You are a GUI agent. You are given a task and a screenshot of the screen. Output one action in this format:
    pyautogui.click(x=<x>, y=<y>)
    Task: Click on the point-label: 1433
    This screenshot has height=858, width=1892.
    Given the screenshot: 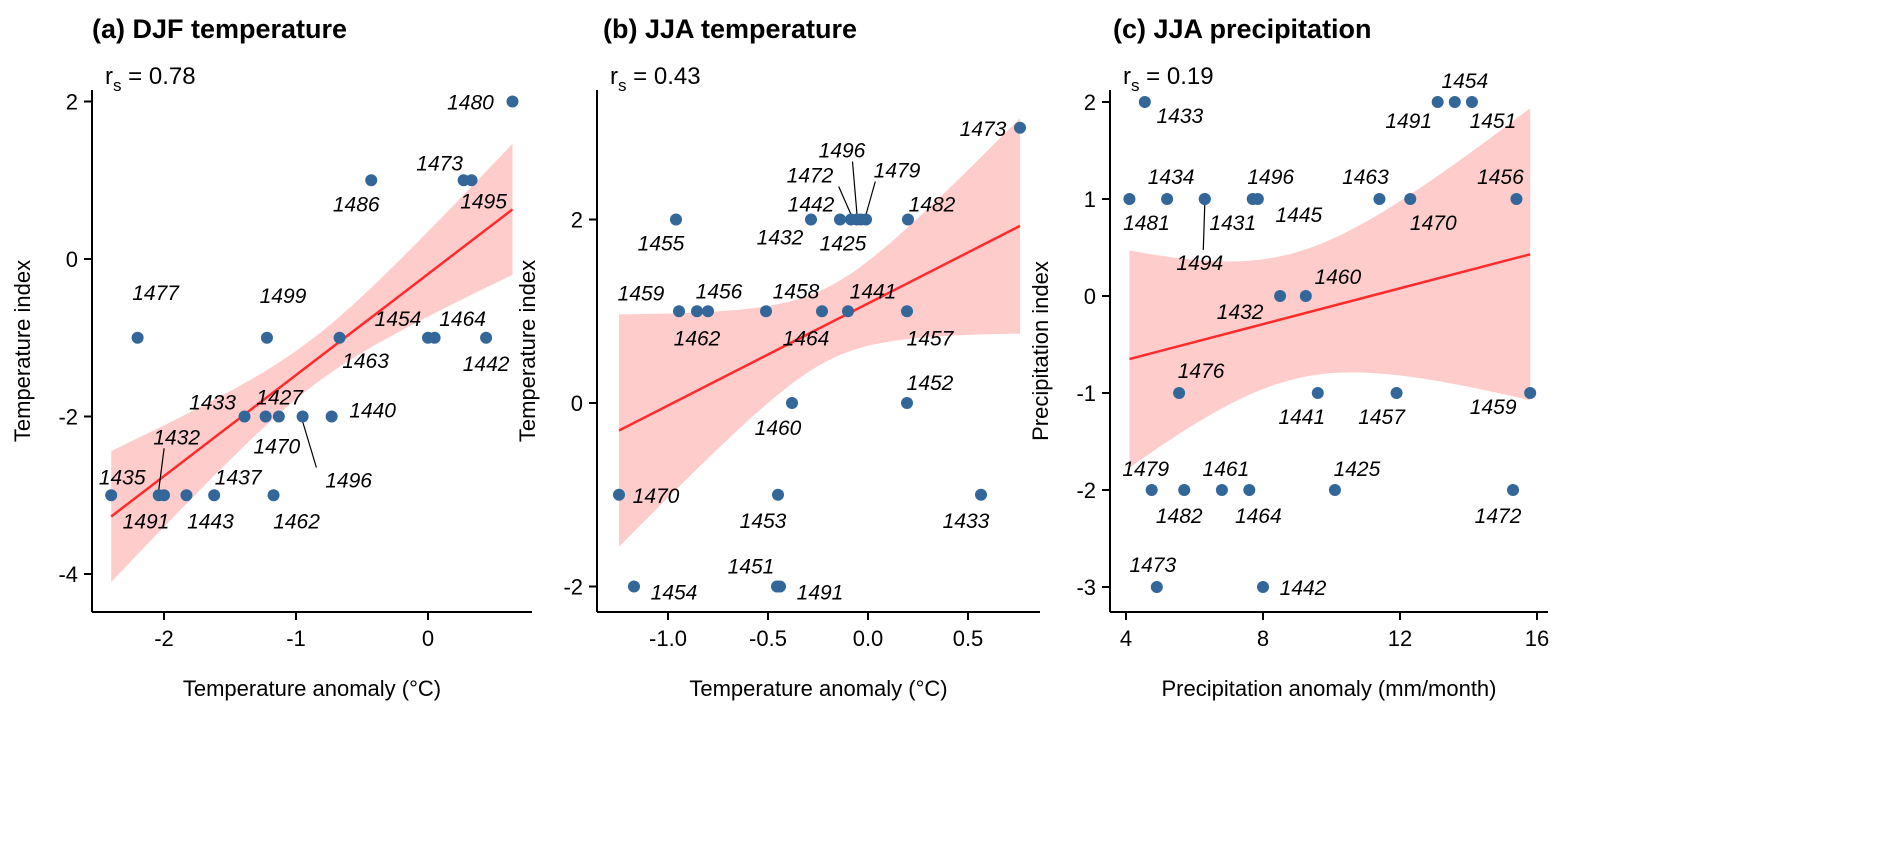 What is the action you would take?
    pyautogui.click(x=1179, y=116)
    